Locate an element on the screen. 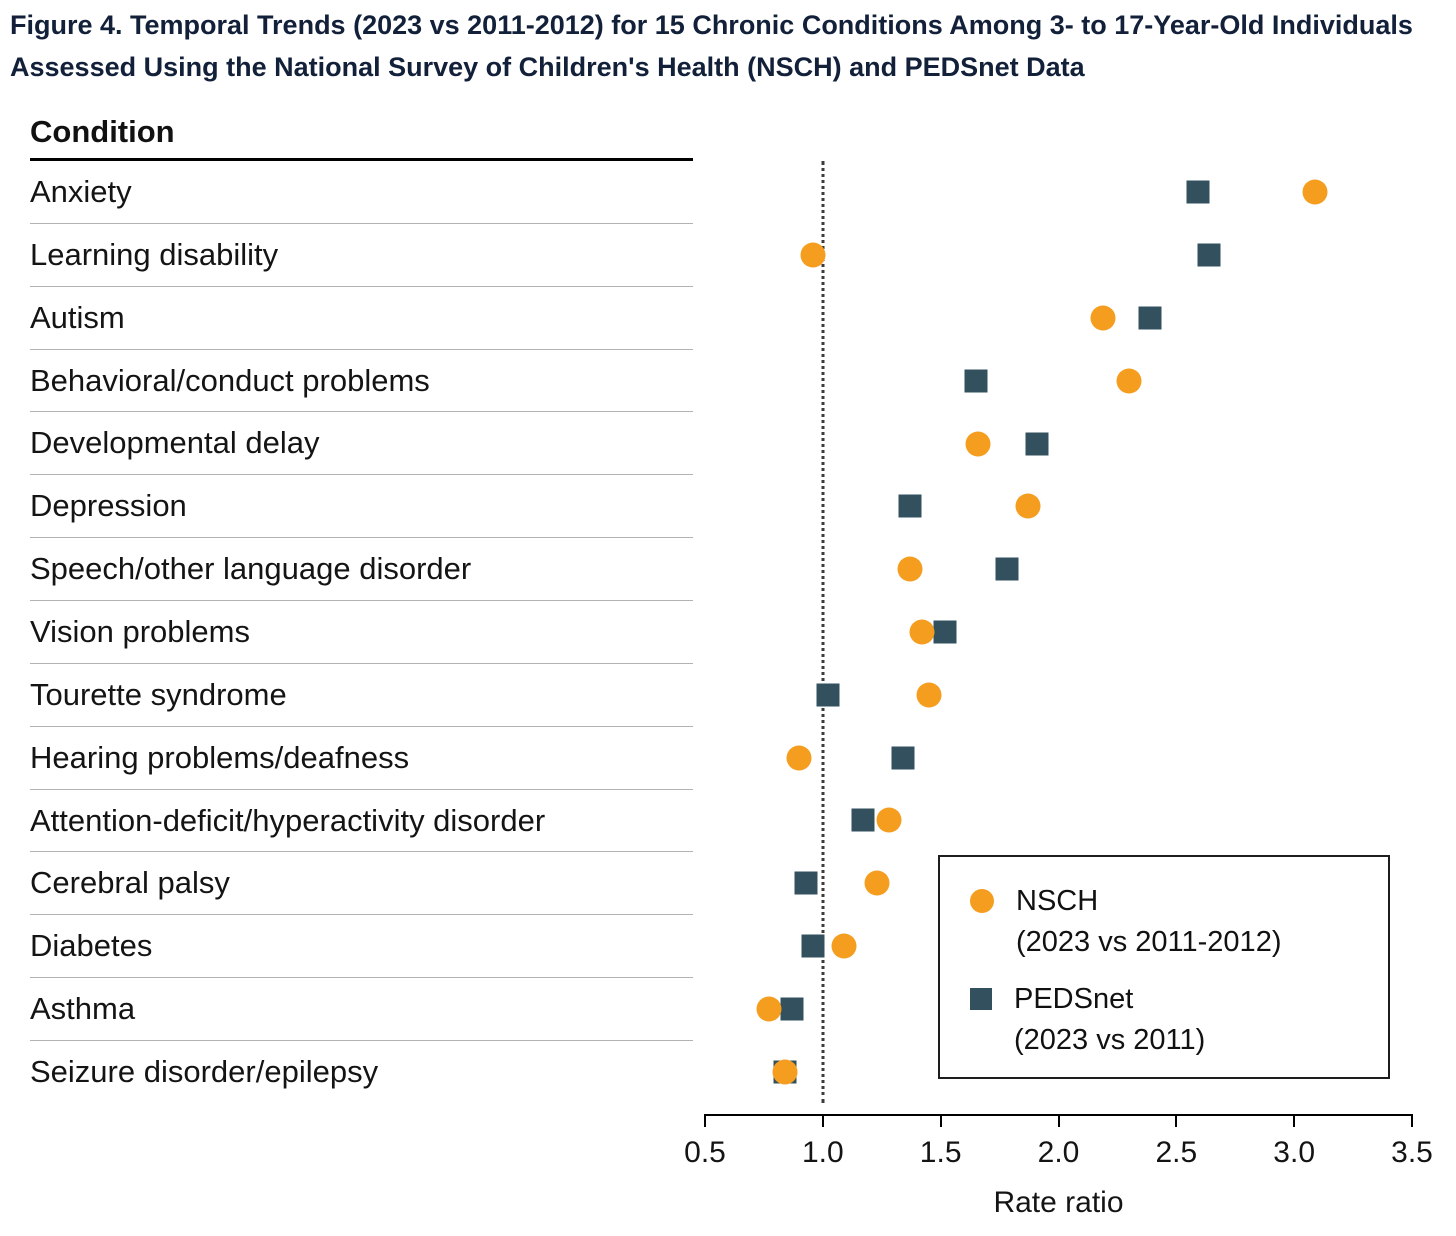  legend-label-nsch: NSCH is located at coordinates (1057, 901).